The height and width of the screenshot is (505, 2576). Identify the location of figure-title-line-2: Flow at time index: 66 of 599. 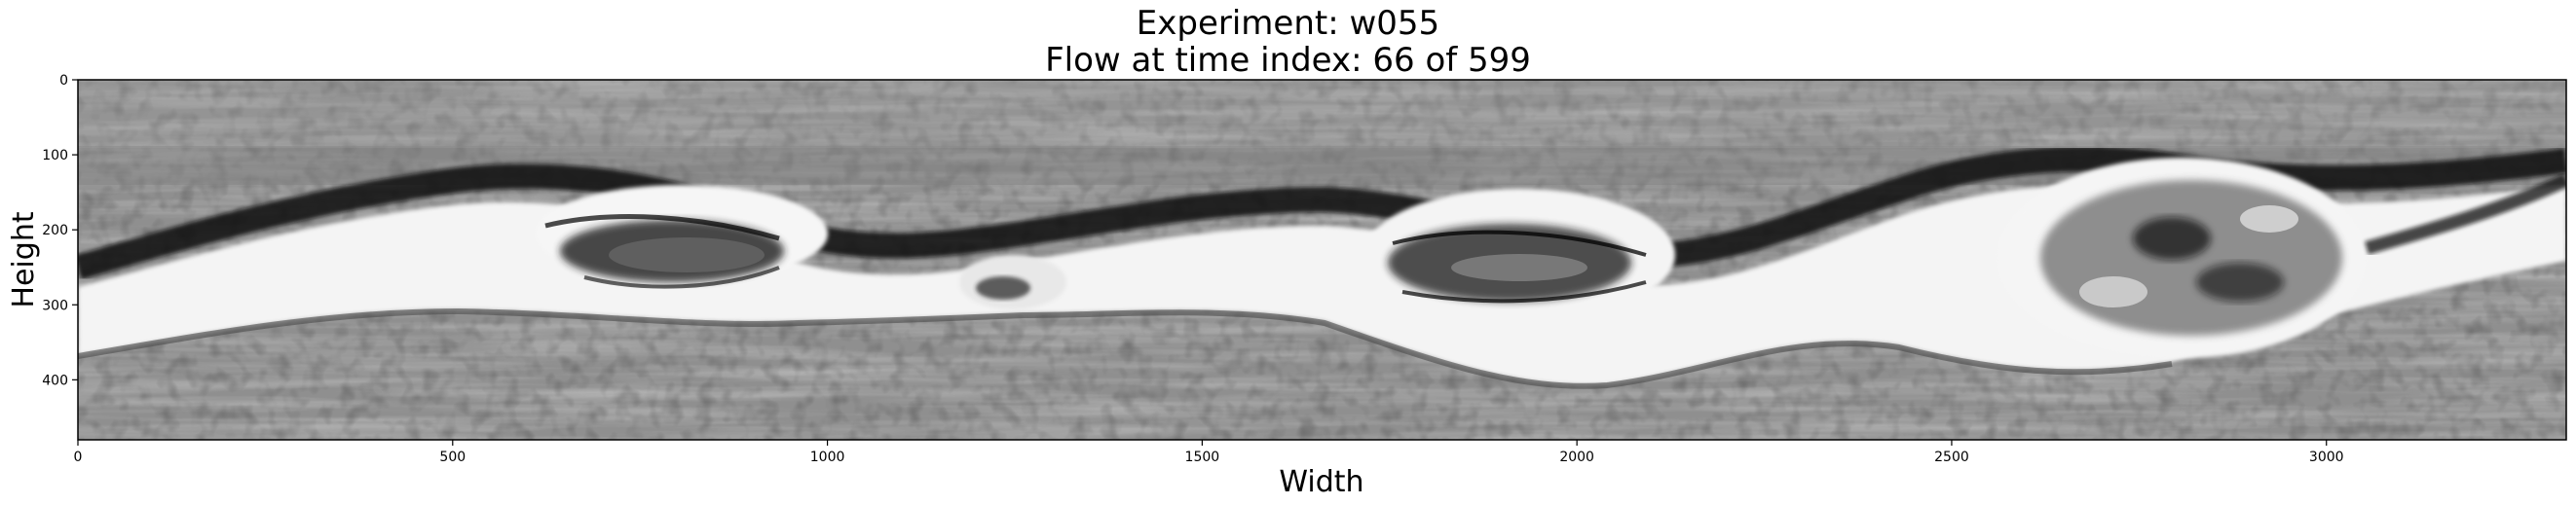
(1288, 60).